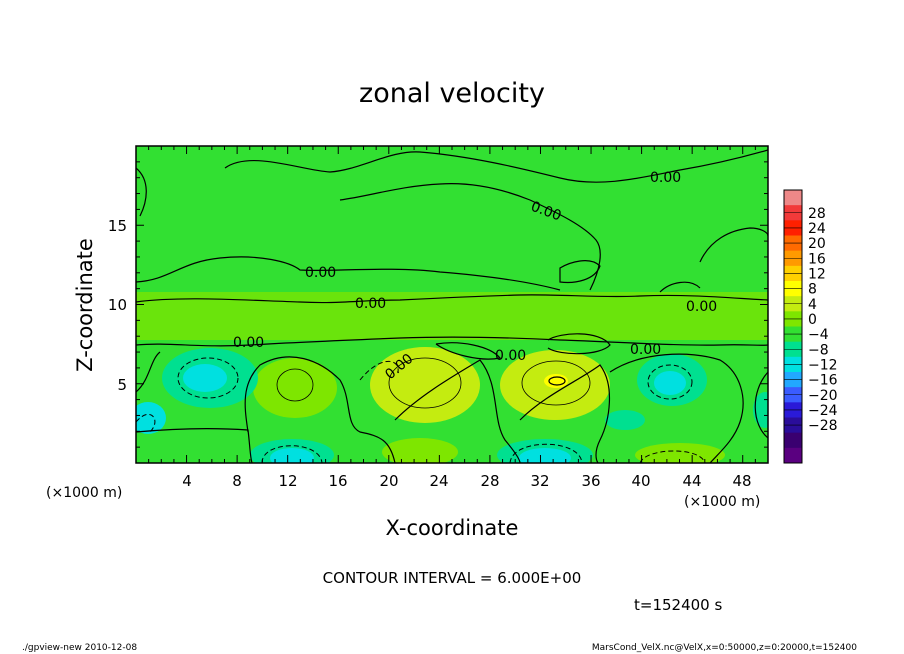 This screenshot has width=904, height=654. What do you see at coordinates (122, 385) in the screenshot?
I see `y-tick-label: 5` at bounding box center [122, 385].